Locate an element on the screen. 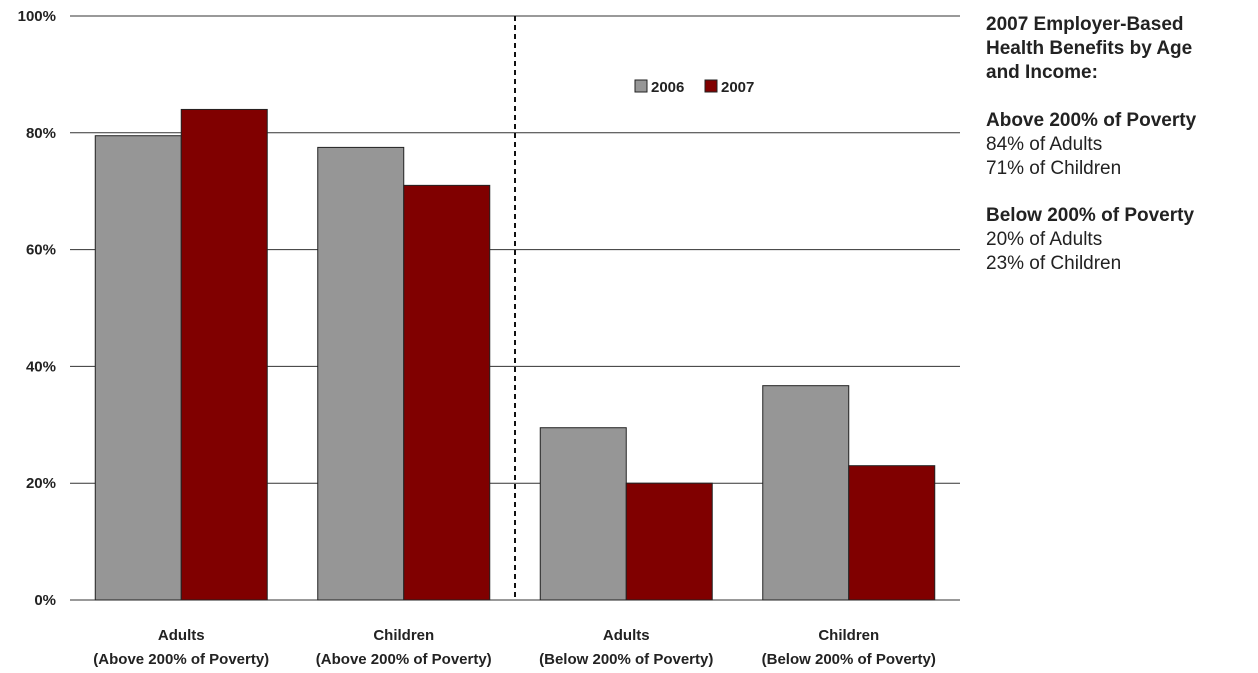 The height and width of the screenshot is (673, 1258). x-category-label: Adults (Above 200% of Poverty) is located at coordinates (181, 647).